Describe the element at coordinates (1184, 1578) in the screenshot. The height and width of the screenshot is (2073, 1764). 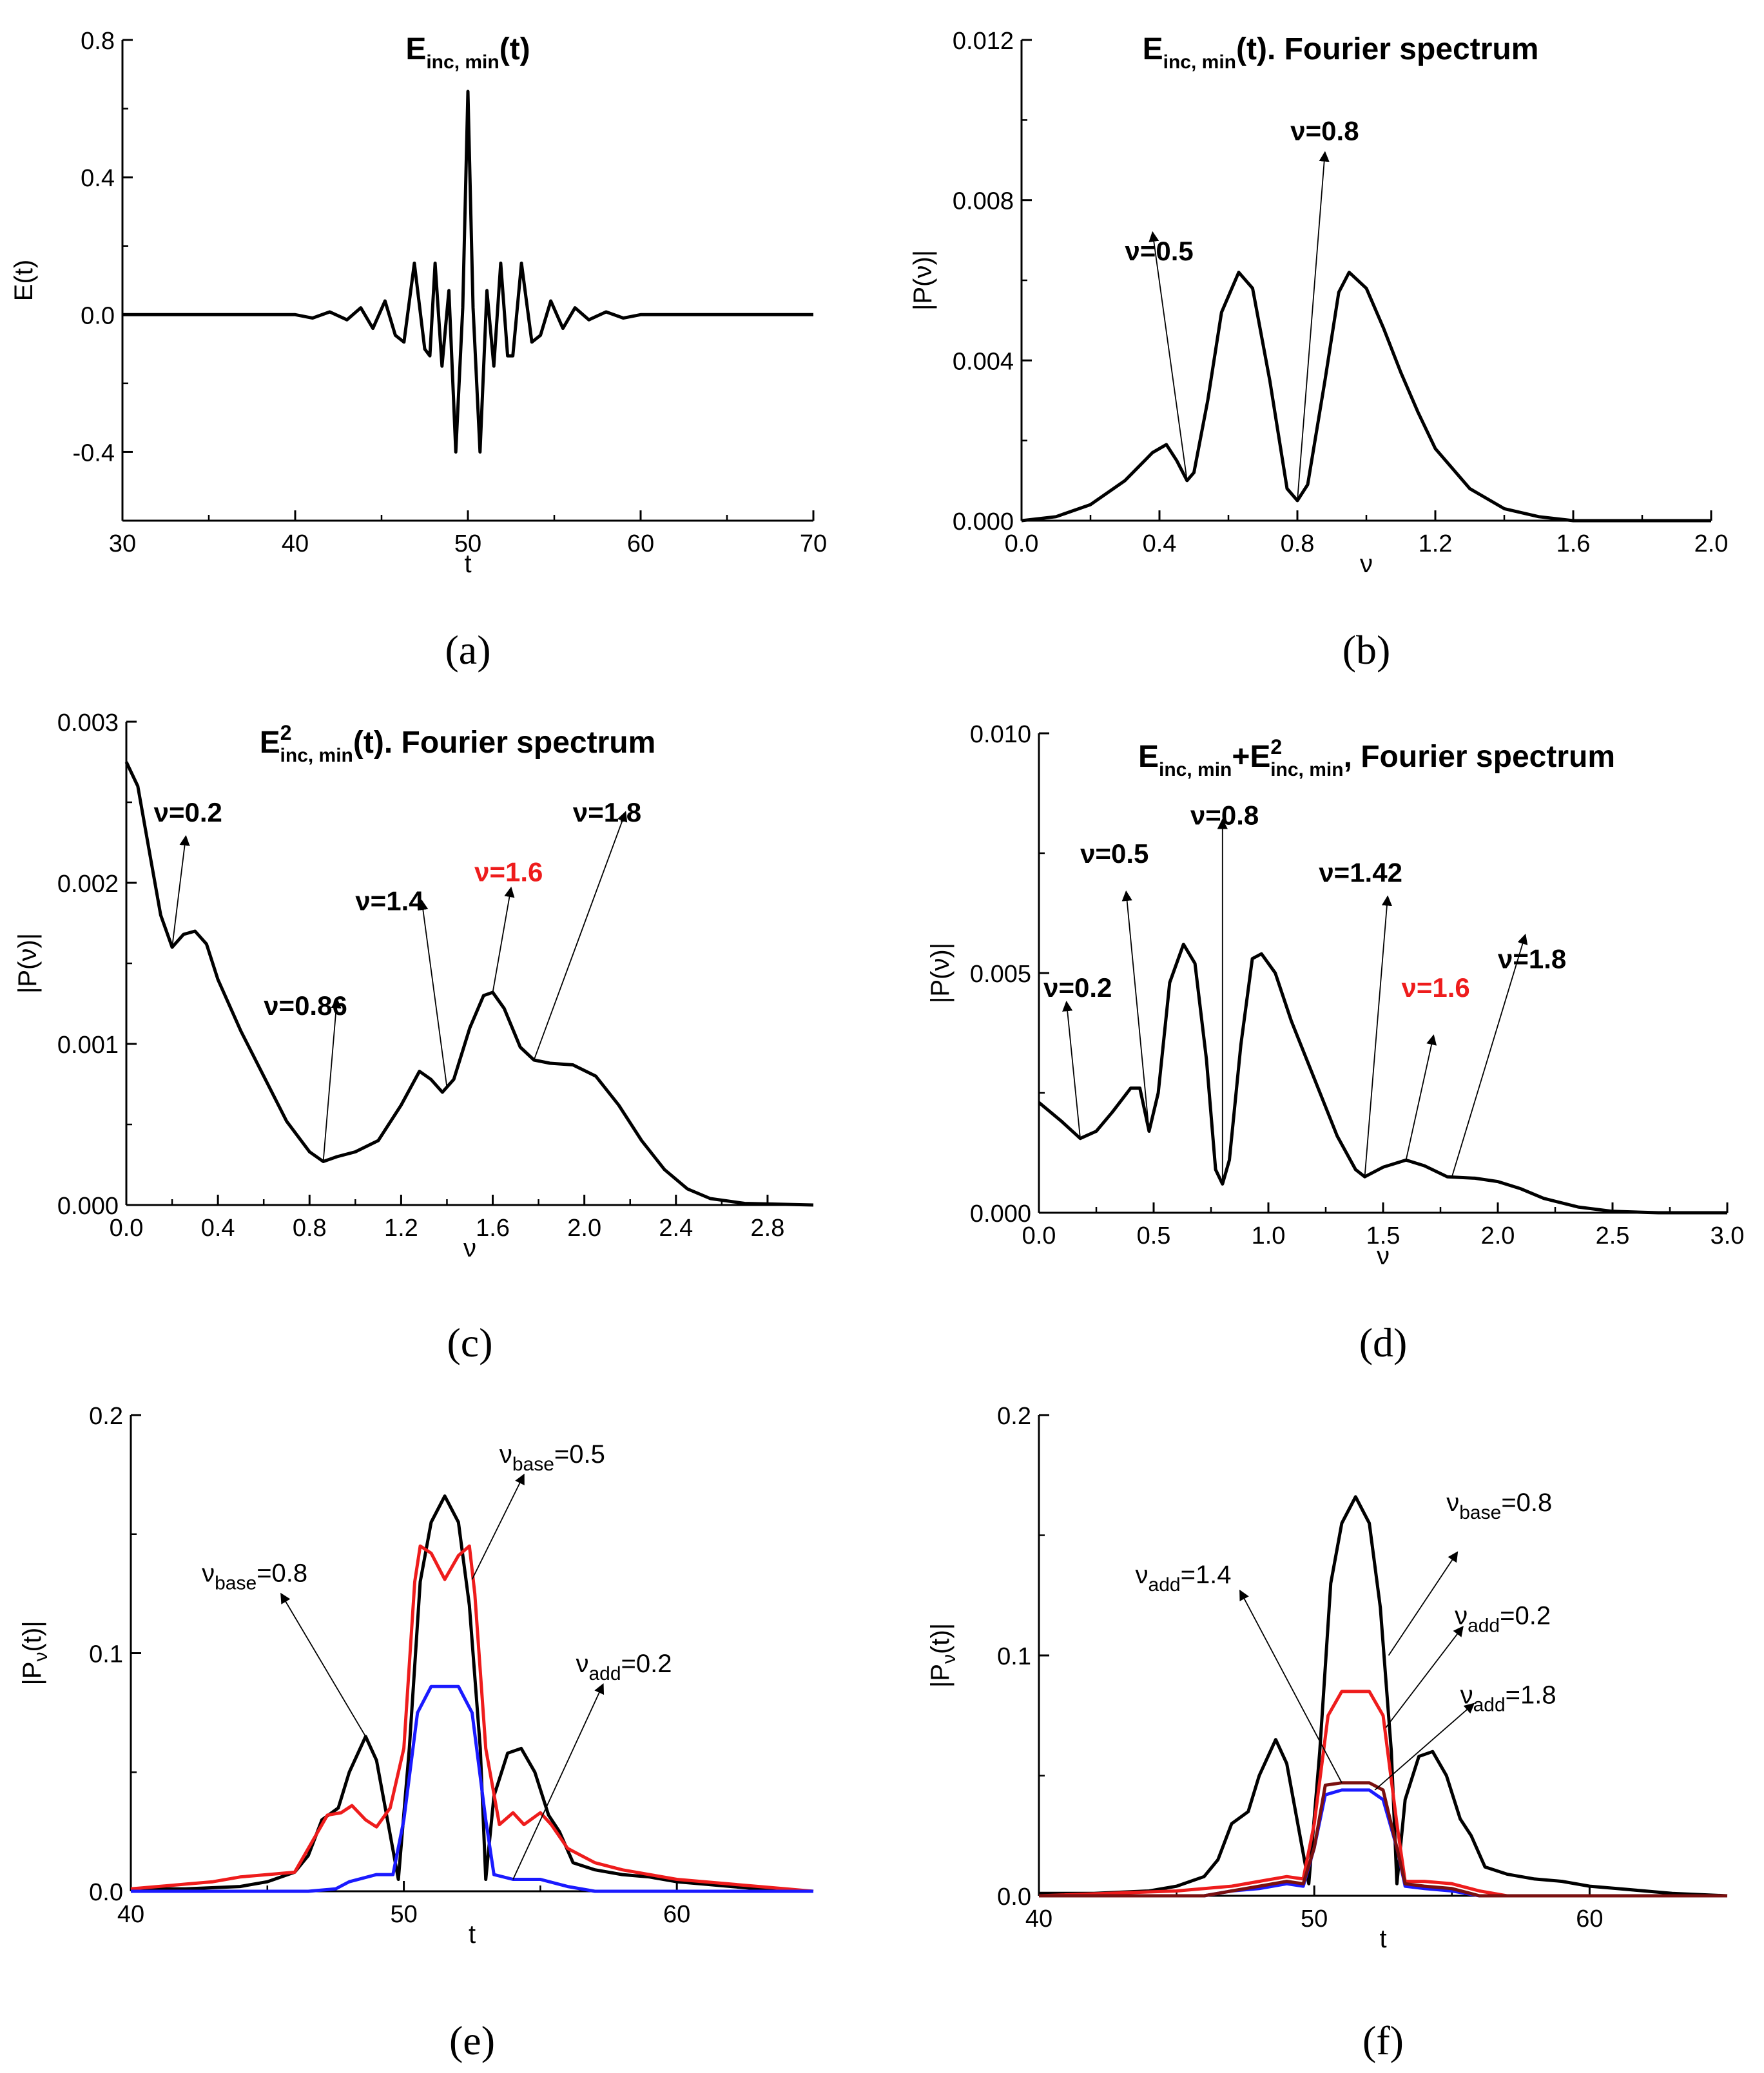
I see `annotation-label: νadd=1.4` at that location.